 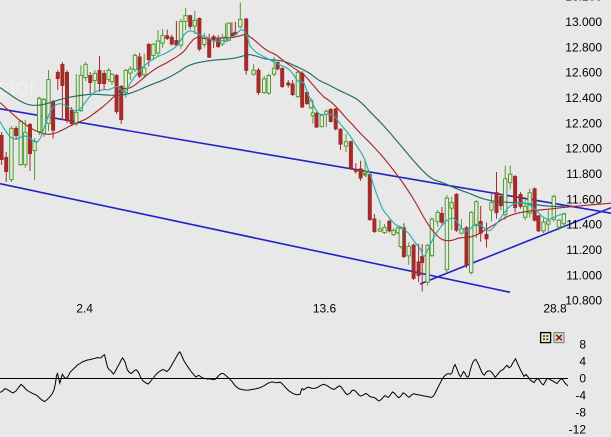 What do you see at coordinates (555, 309) in the screenshot?
I see `svg-text: 28.8` at bounding box center [555, 309].